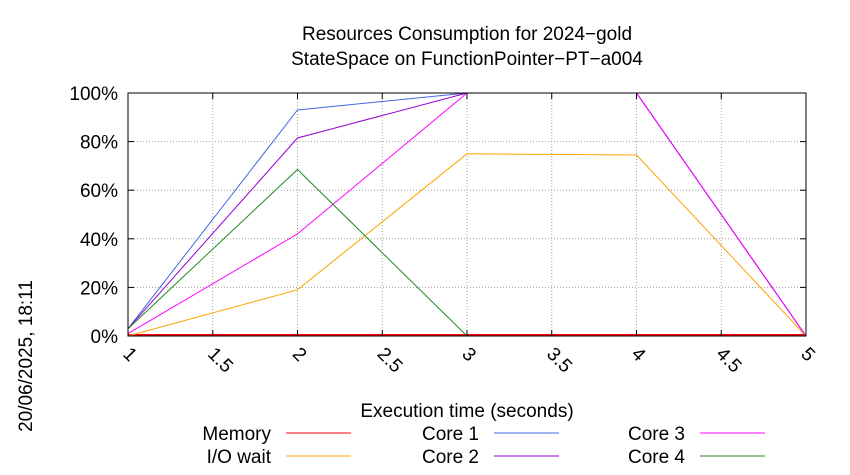 The width and height of the screenshot is (850, 475). What do you see at coordinates (559, 361) in the screenshot?
I see `x-tick-label-5: 3.5` at bounding box center [559, 361].